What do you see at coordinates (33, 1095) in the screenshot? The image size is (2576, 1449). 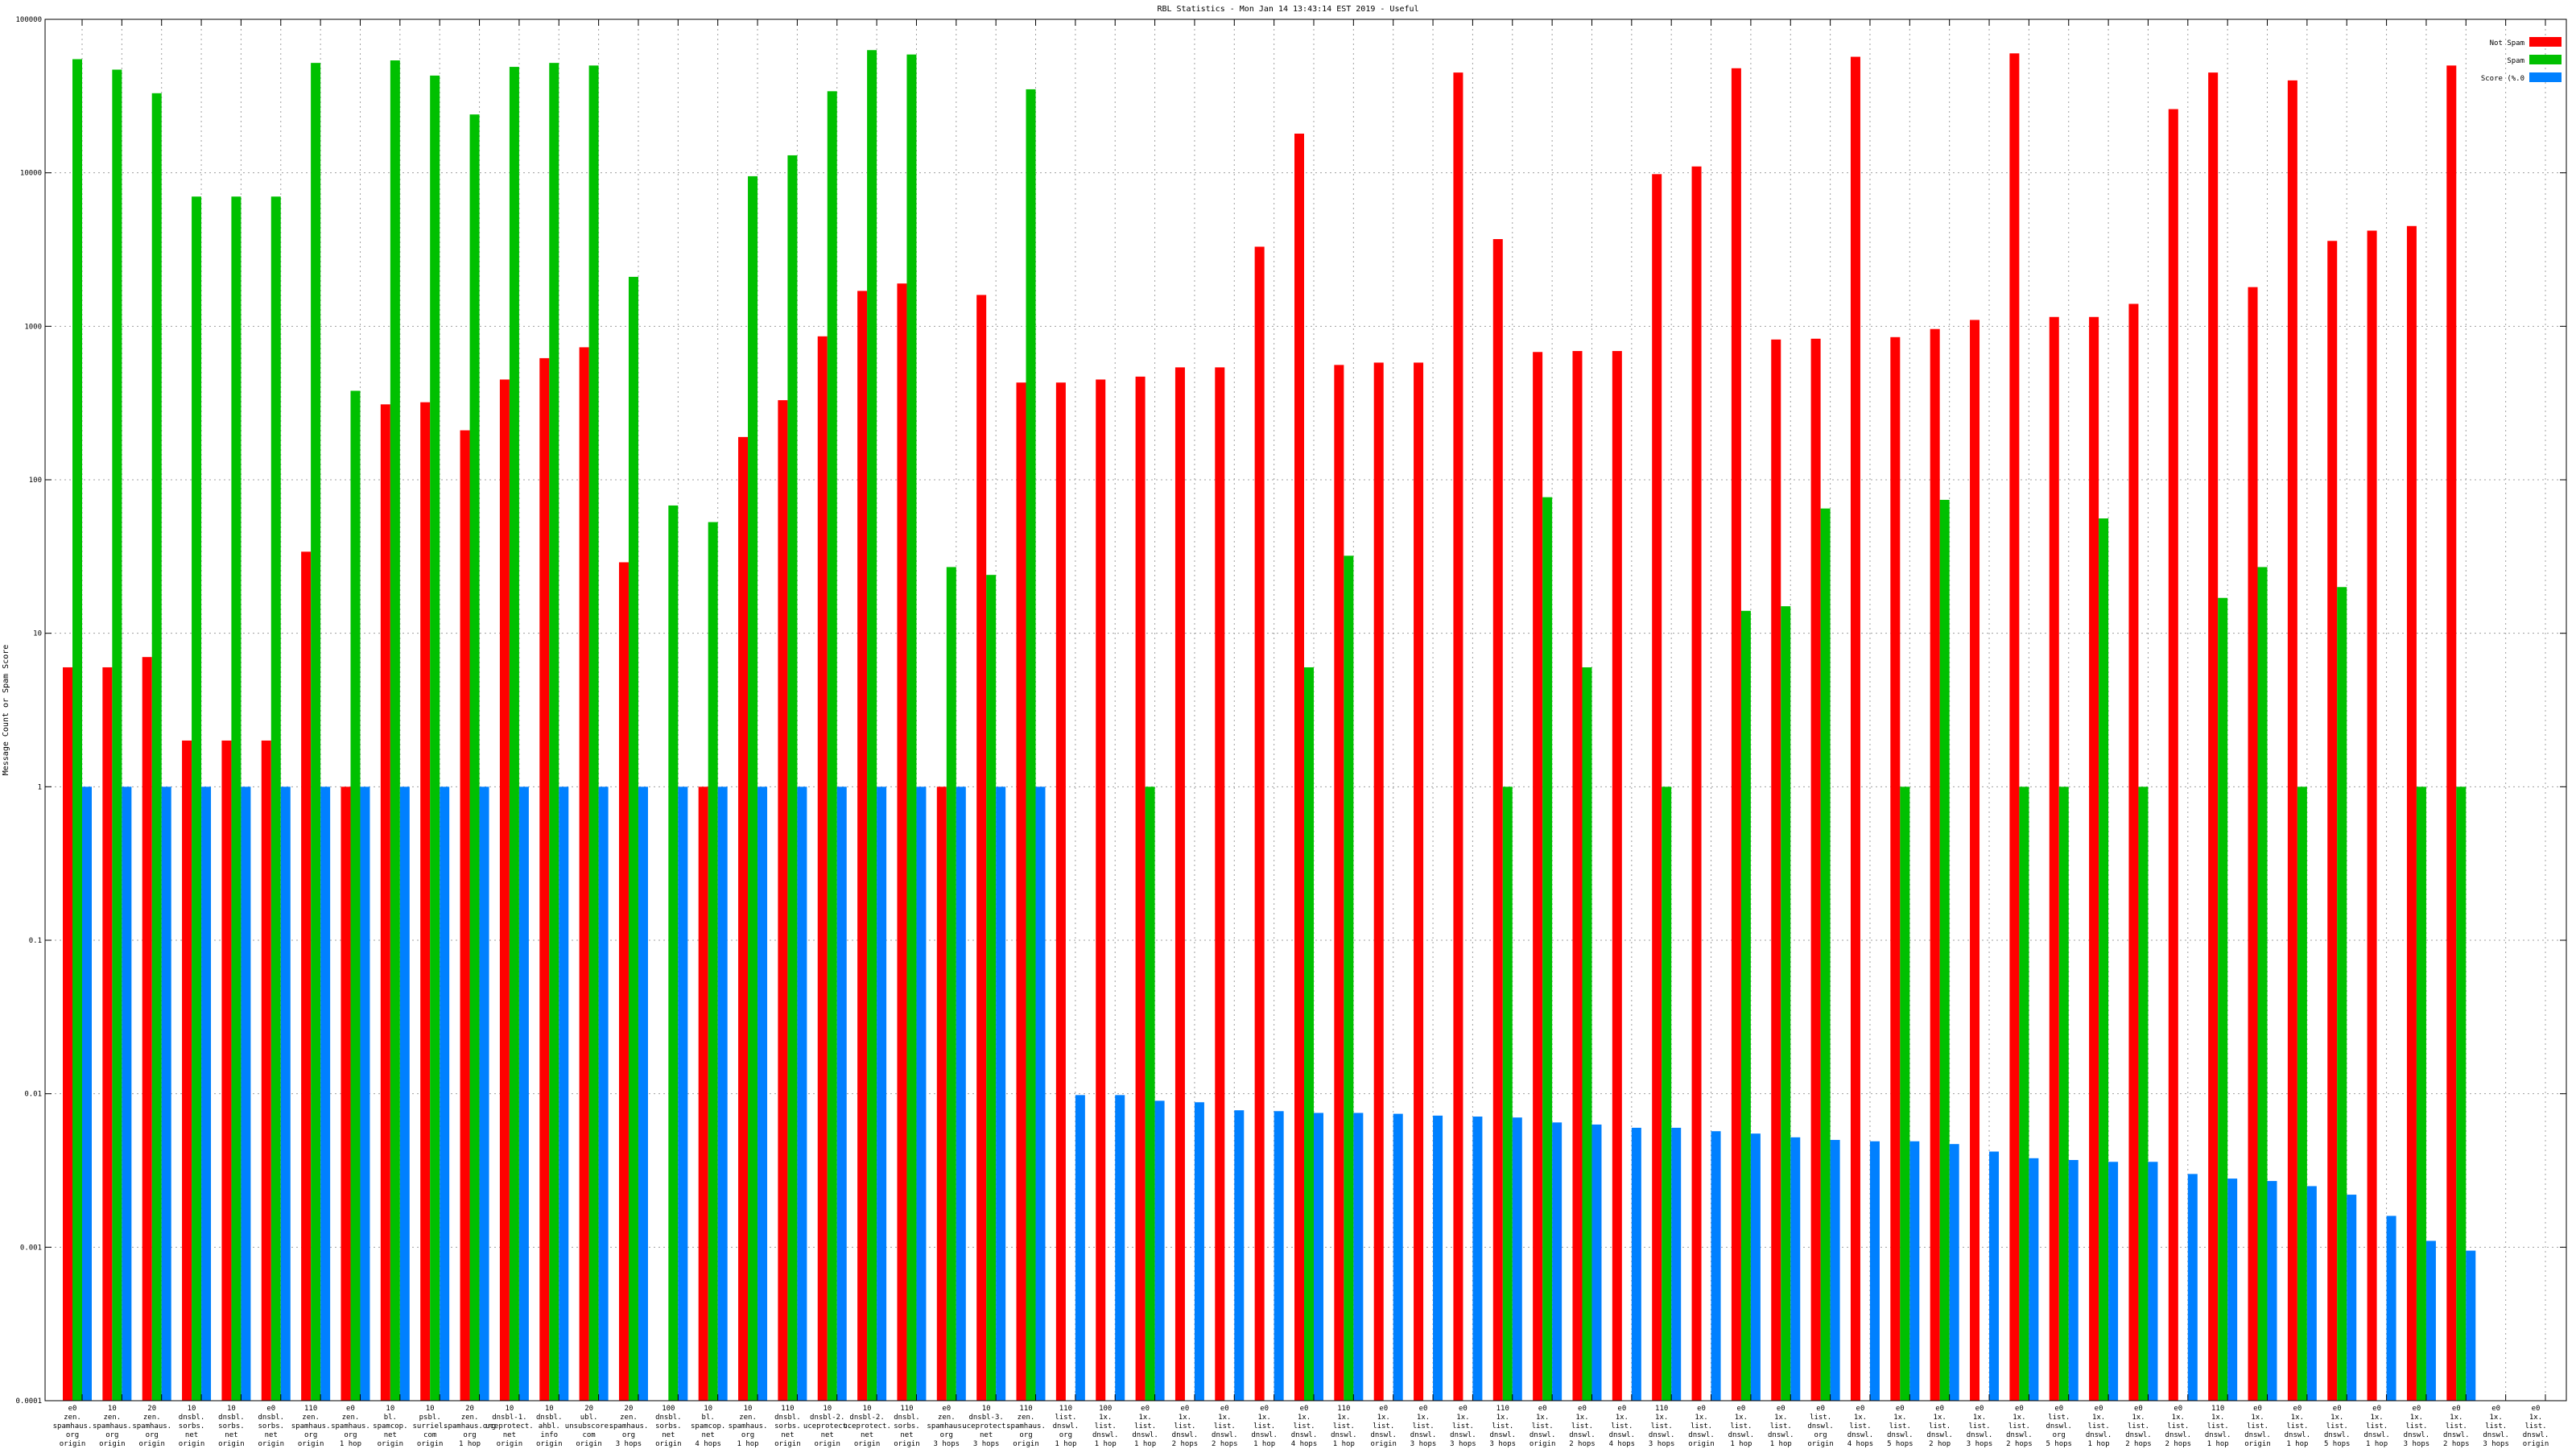 I see `y-tick-label: 0.01` at bounding box center [33, 1095].